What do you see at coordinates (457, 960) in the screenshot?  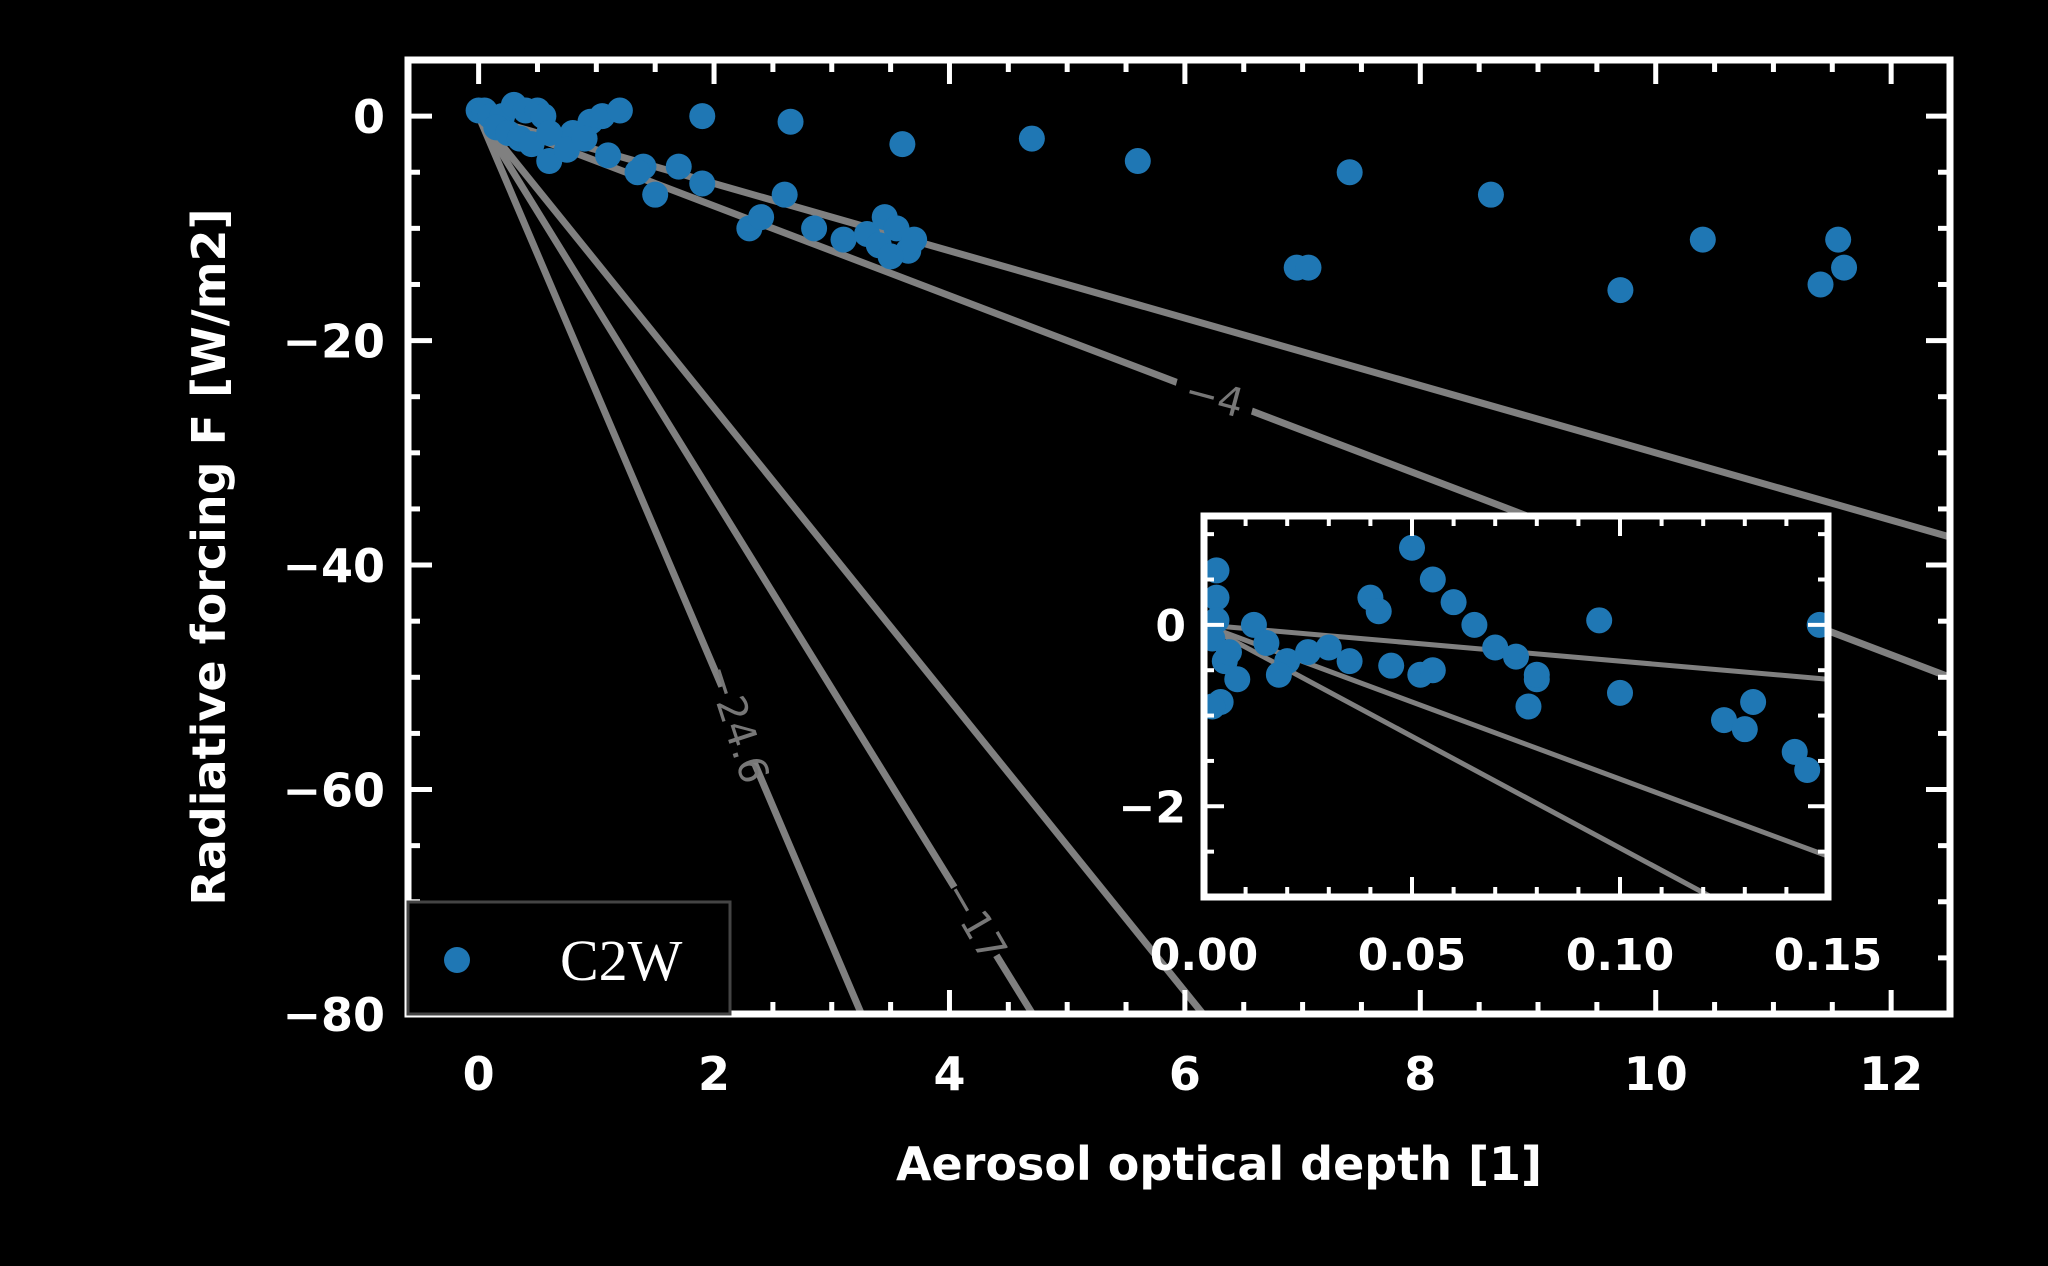 I see `legend-marker` at bounding box center [457, 960].